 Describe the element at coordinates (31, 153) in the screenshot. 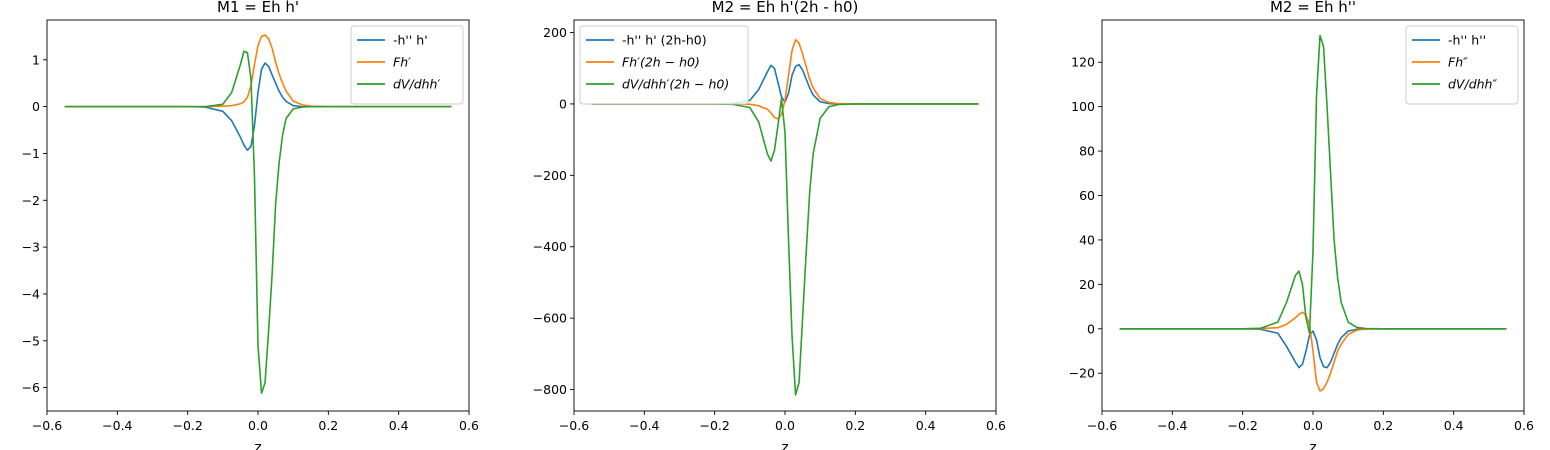

I see `y-tick-label: −1` at that location.